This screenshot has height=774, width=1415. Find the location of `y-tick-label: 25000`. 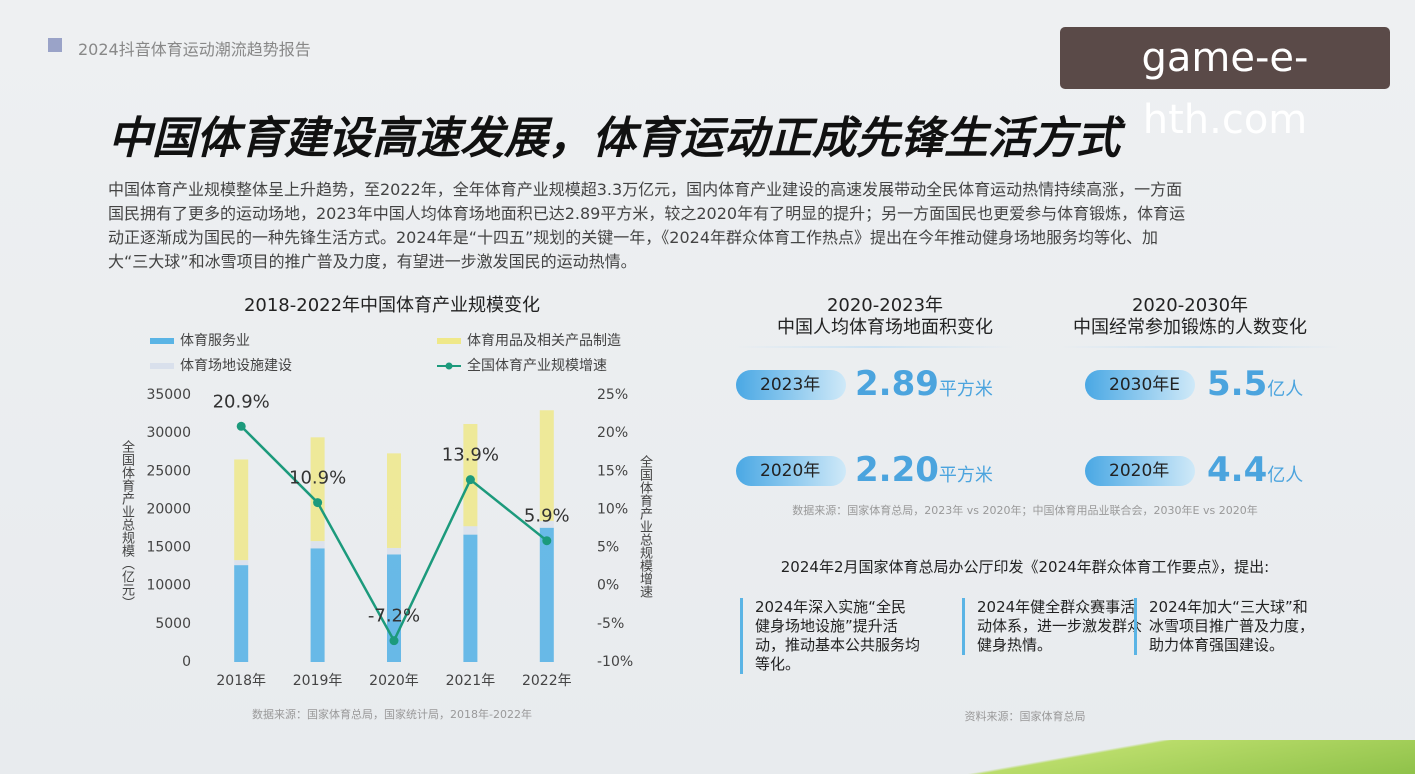

y-tick-label: 25000 is located at coordinates (168, 471).